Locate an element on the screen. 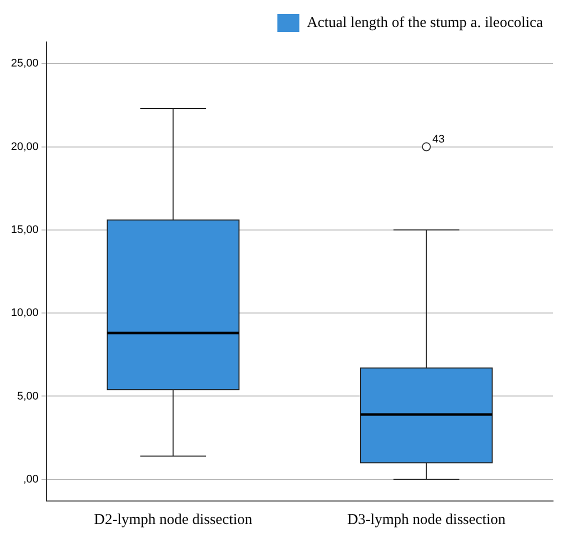 Image resolution: width=567 pixels, height=545 pixels. y-tick-label: 20,00 is located at coordinates (24, 146).